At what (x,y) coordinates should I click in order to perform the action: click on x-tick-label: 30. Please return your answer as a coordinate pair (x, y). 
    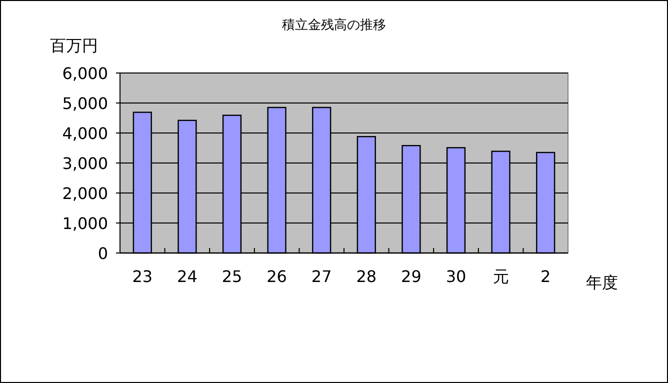
    Looking at the image, I should click on (456, 276).